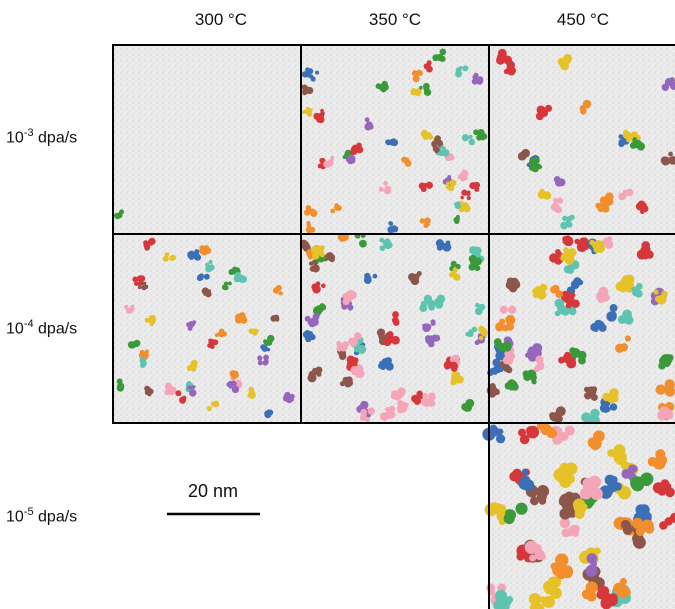 This screenshot has width=675, height=609. What do you see at coordinates (581, 515) in the screenshot?
I see `panel-border` at bounding box center [581, 515].